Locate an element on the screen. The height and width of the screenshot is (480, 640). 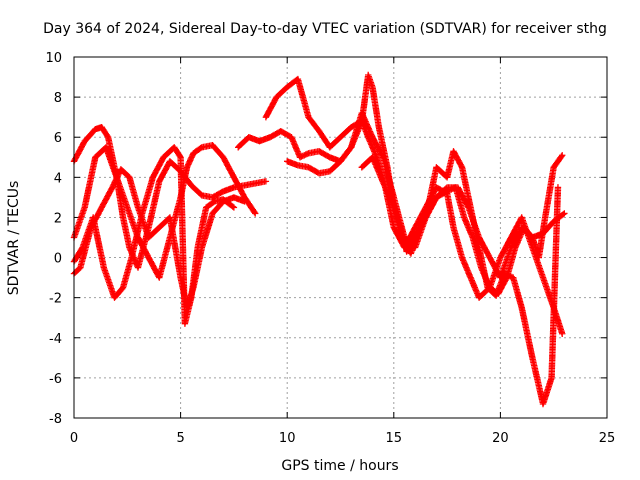
data-markers is located at coordinates (462, 224).